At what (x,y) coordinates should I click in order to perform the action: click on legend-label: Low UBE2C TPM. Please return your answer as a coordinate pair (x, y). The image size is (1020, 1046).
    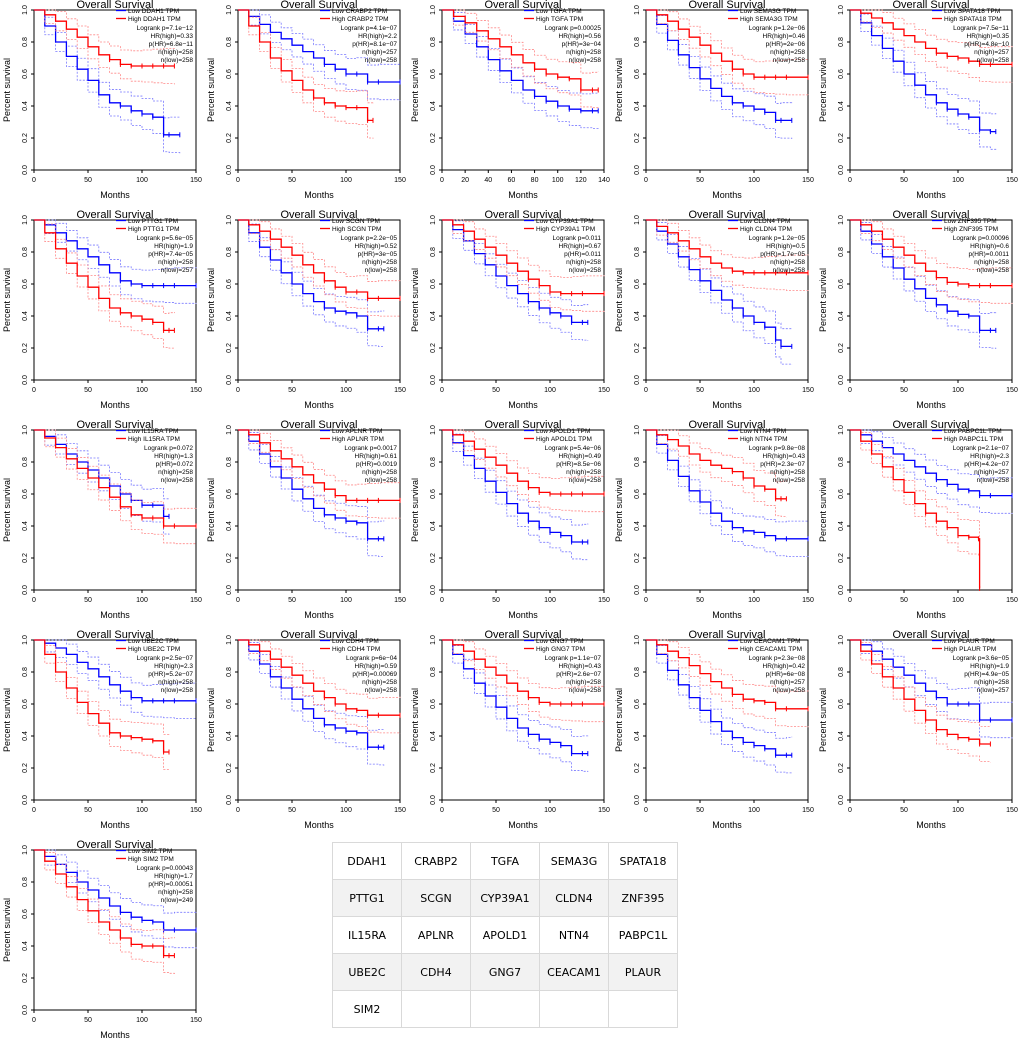
    Looking at the image, I should click on (153, 641).